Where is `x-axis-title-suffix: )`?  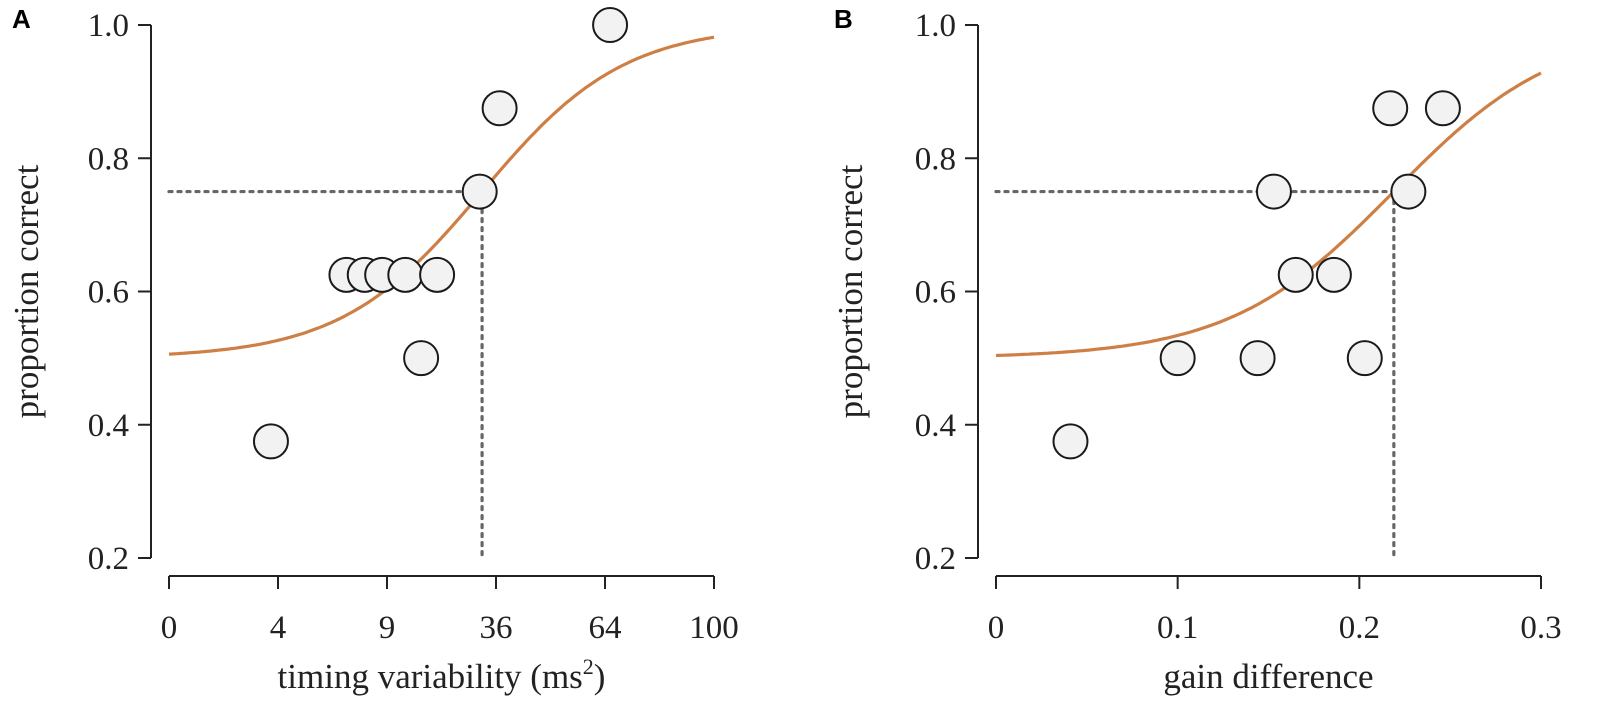 x-axis-title-suffix: ) is located at coordinates (600, 676).